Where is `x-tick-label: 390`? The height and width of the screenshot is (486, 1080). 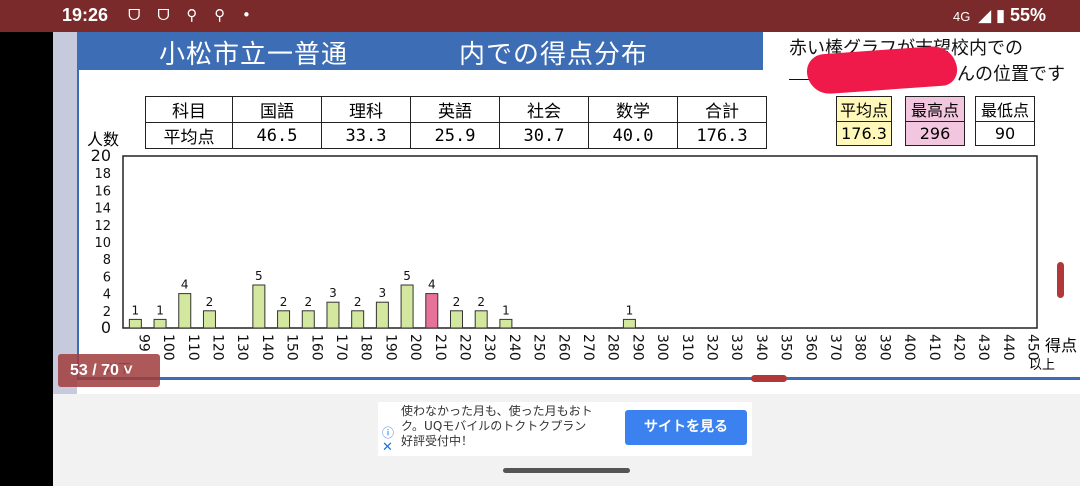 x-tick-label: 390 is located at coordinates (884, 347).